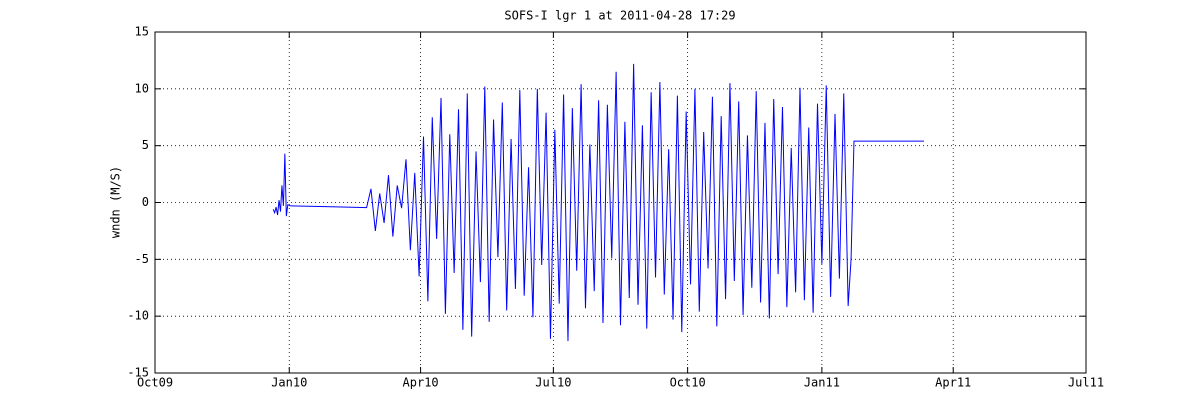  I want to click on y-tick-label: -10, so click(138, 316).